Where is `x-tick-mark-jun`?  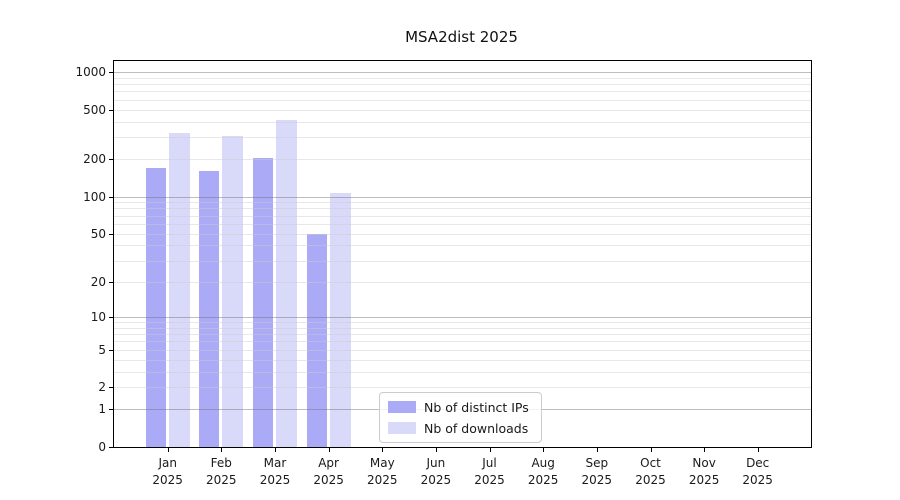
x-tick-mark-jun is located at coordinates (436, 450).